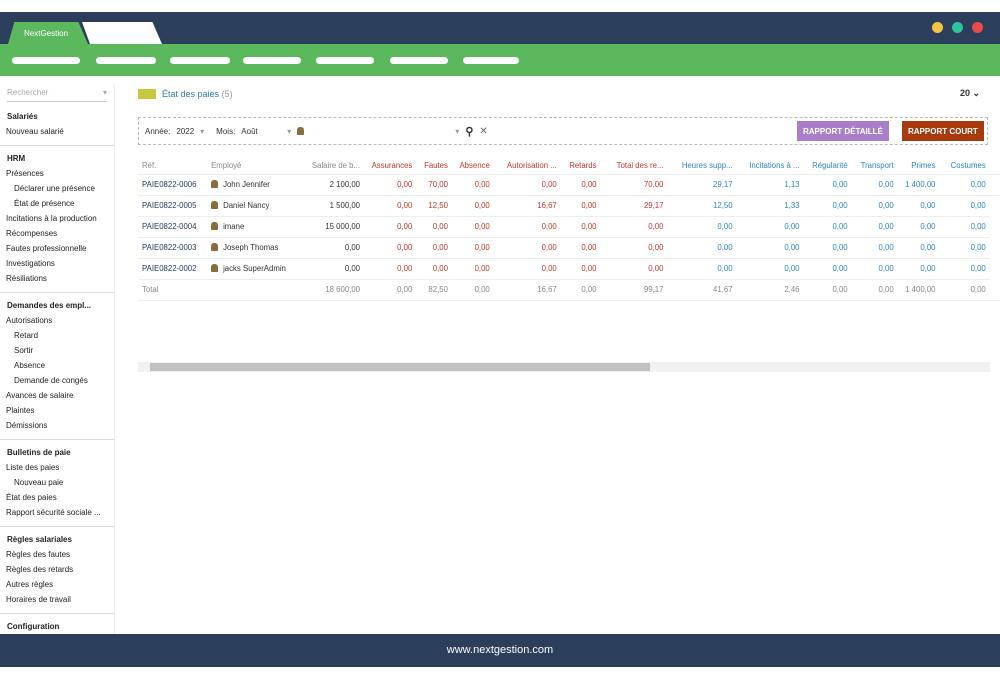 This screenshot has height=679, width=1000. Describe the element at coordinates (54, 188) in the screenshot. I see `submenu-item: Déclarer une présence` at that location.